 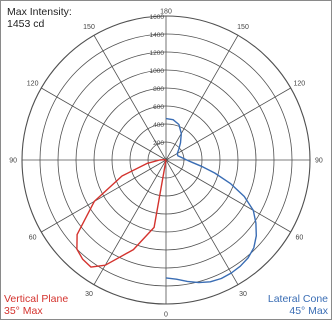 What do you see at coordinates (308, 310) in the screenshot?
I see `lateral-cone-max: 45° Max` at bounding box center [308, 310].